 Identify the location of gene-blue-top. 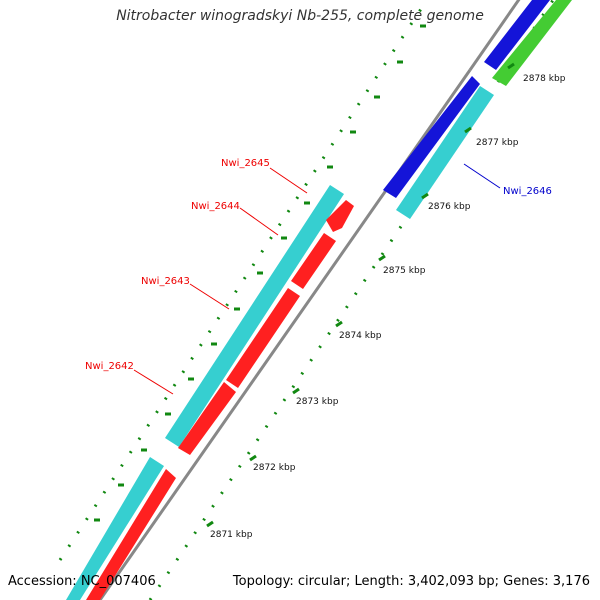
(517, 35).